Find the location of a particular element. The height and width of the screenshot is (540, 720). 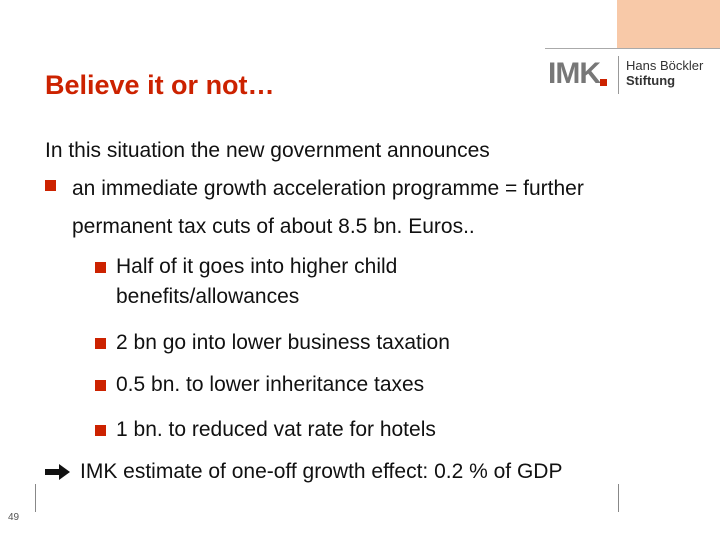

sub-bullet: 1 bn. to reduced vat rate for hotels is located at coordinates (276, 429).